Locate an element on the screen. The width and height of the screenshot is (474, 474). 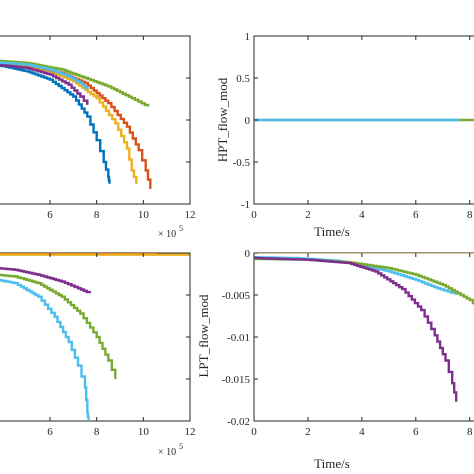
x-exponent-power-top-left: 5 is located at coordinates (181, 228).